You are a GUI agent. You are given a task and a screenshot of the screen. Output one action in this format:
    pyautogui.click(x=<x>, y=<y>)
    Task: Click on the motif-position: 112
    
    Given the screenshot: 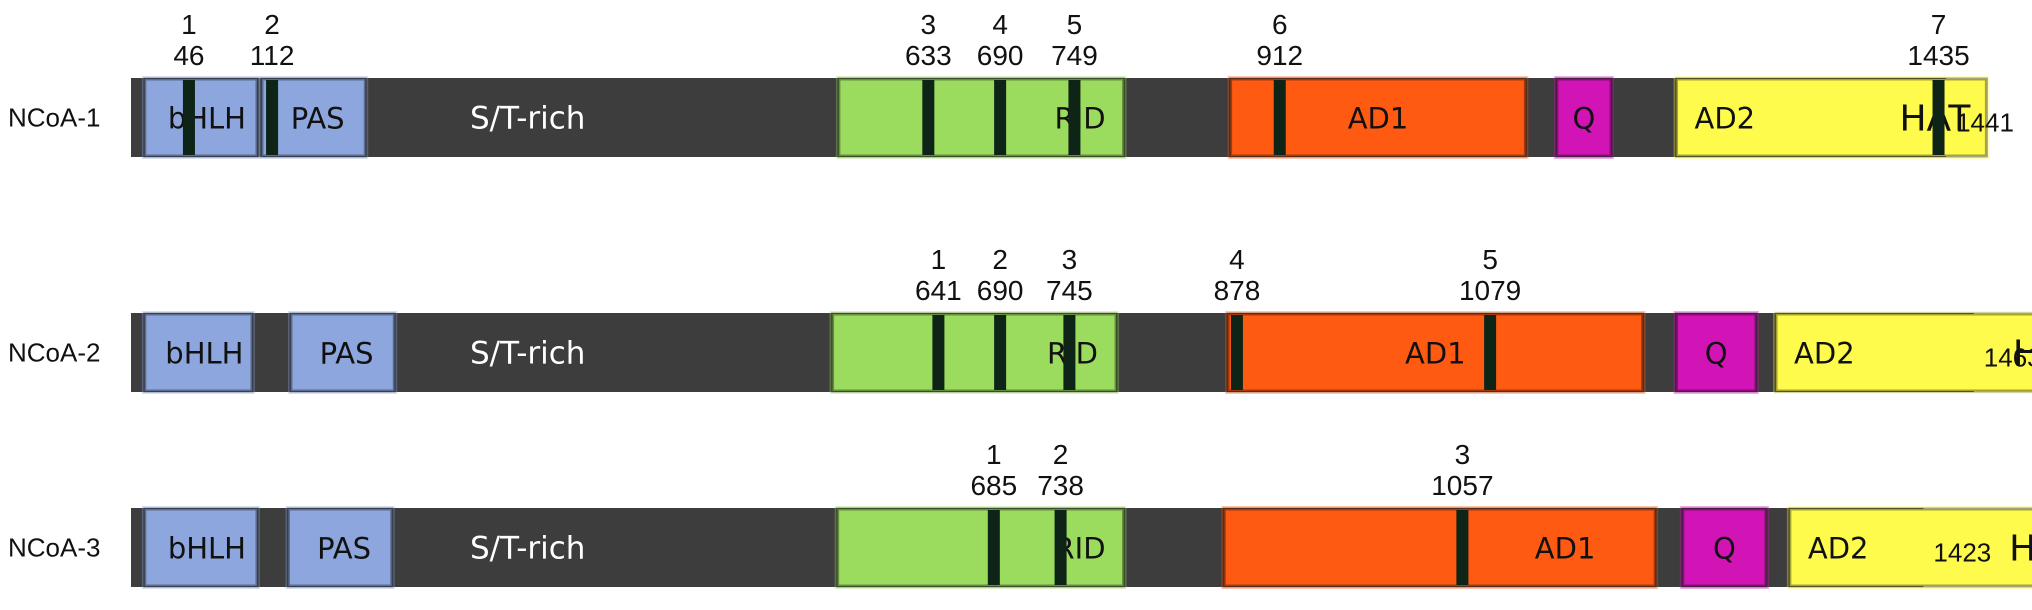 What is the action you would take?
    pyautogui.click(x=272, y=55)
    